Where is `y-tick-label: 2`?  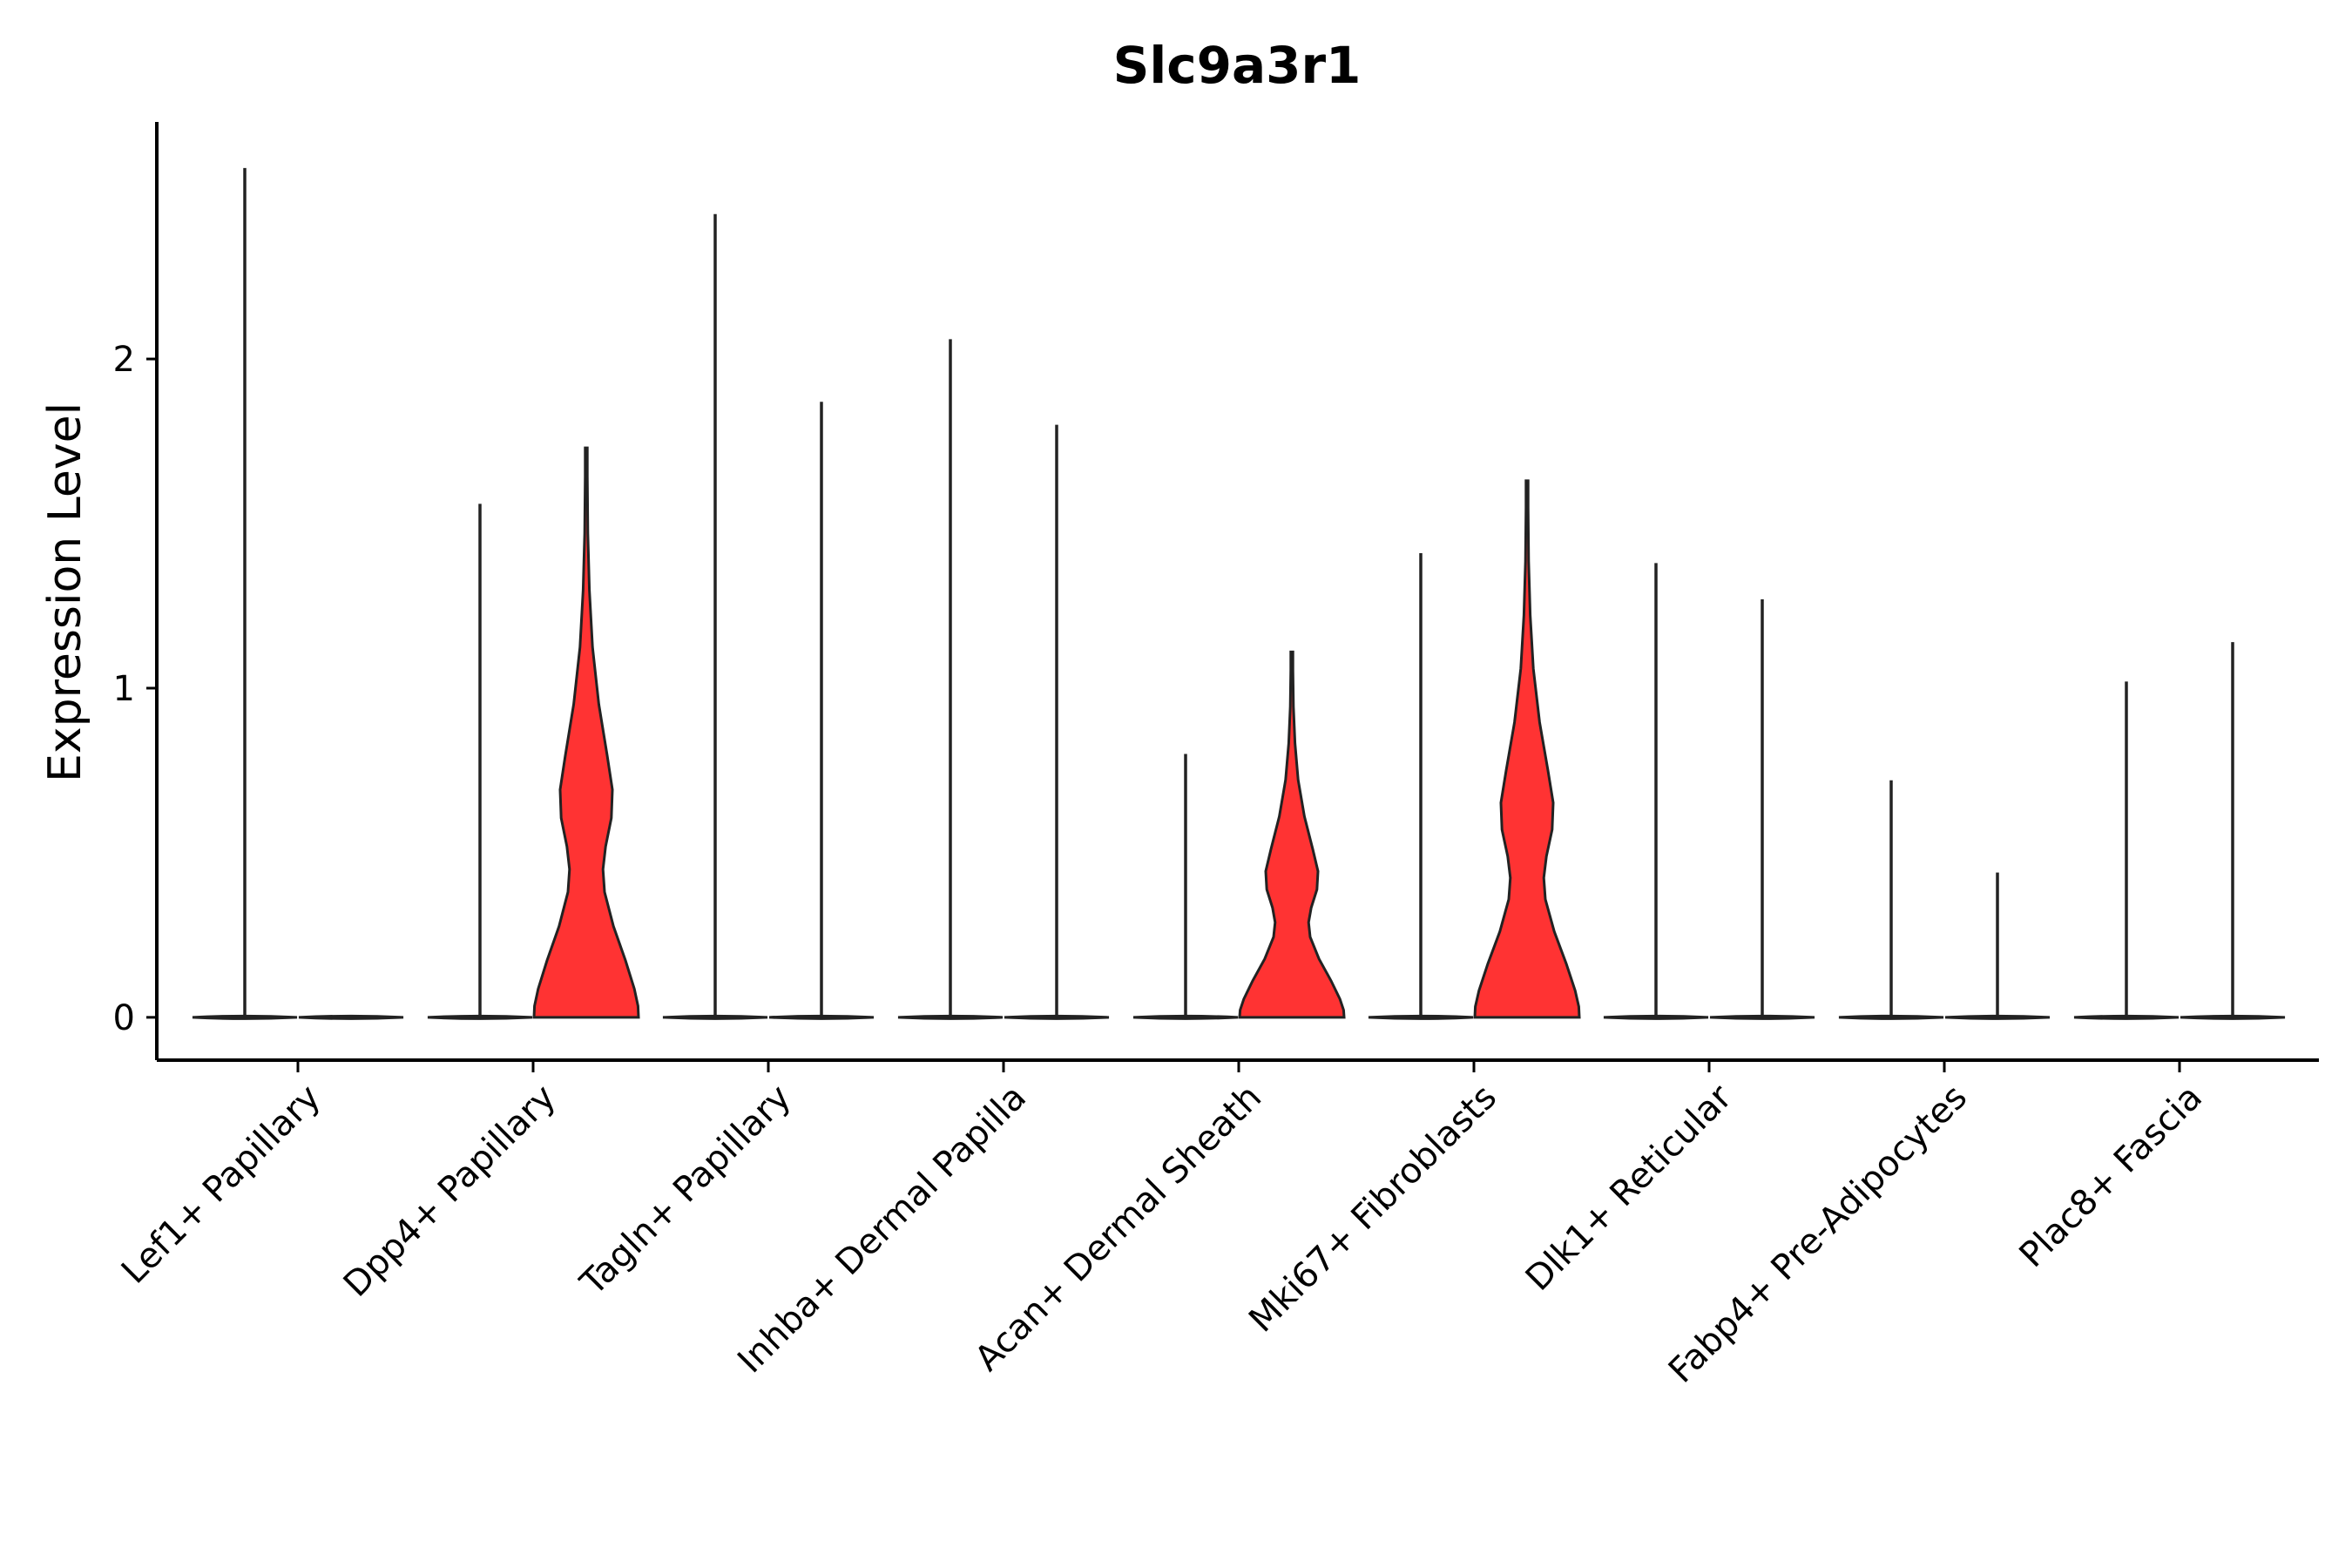
y-tick-label: 2 is located at coordinates (124, 360).